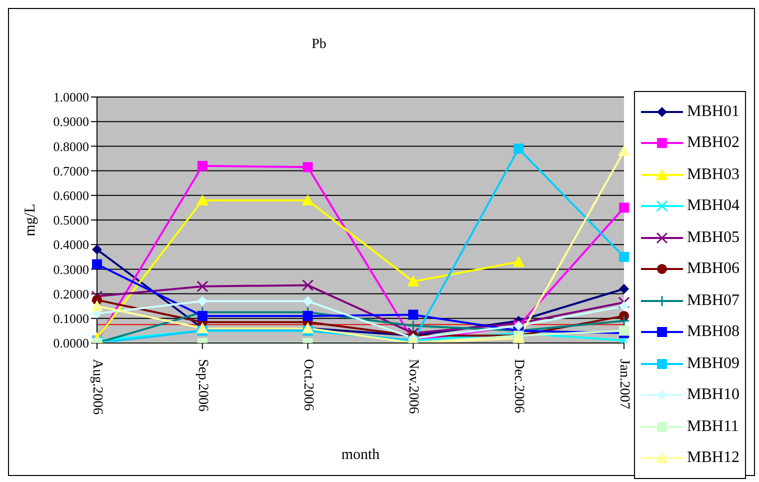 This screenshot has width=759, height=482. I want to click on chart-title: Pb, so click(319, 45).